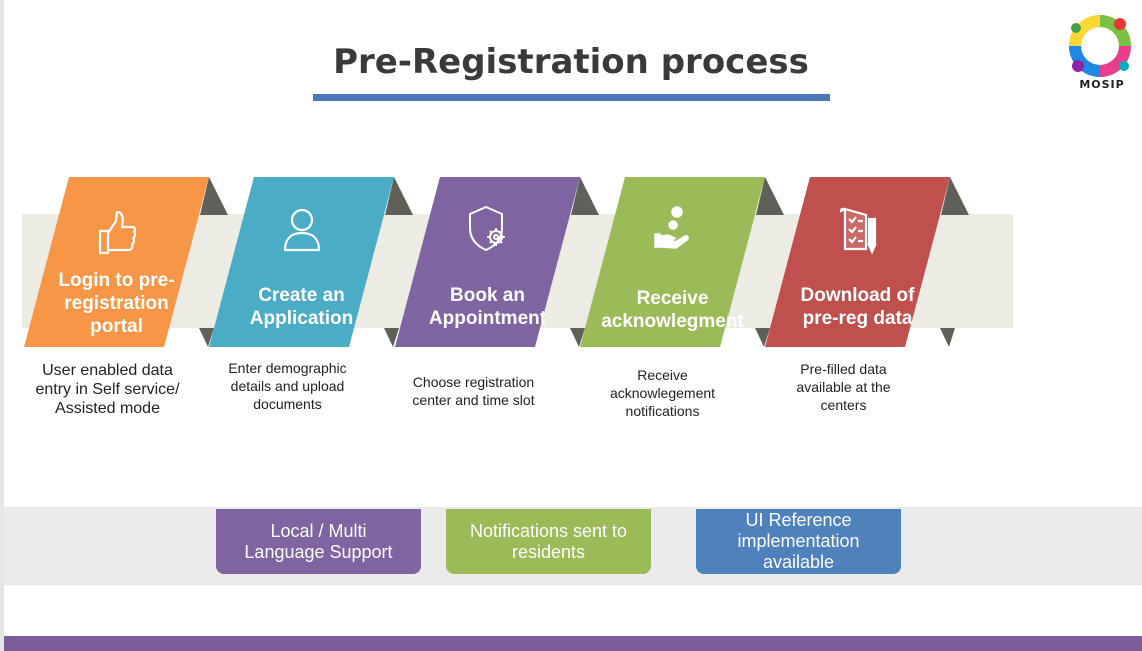 The width and height of the screenshot is (1142, 651). What do you see at coordinates (662, 393) in the screenshot?
I see `step-receive-acknowledgment-description: Receive acknowlegement notifications` at bounding box center [662, 393].